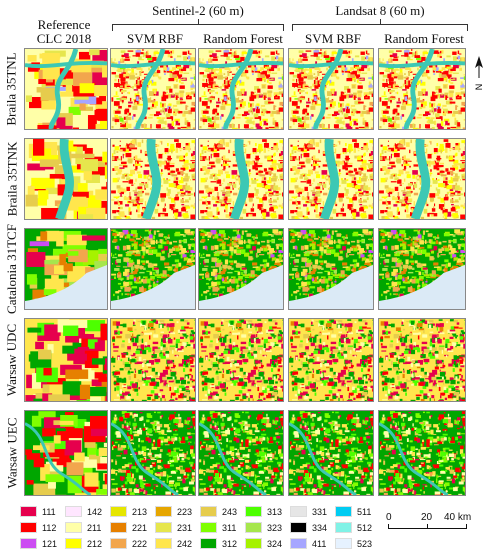 This screenshot has height=550, width=488. I want to click on legend-code: 212, so click(95, 543).